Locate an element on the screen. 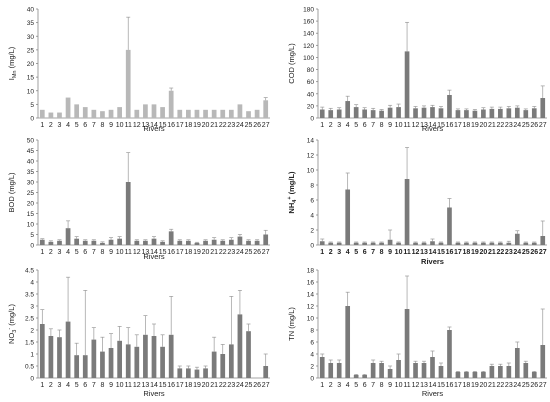 The height and width of the screenshot is (402, 550). bod-x-tick-label: 18 is located at coordinates (188, 252).